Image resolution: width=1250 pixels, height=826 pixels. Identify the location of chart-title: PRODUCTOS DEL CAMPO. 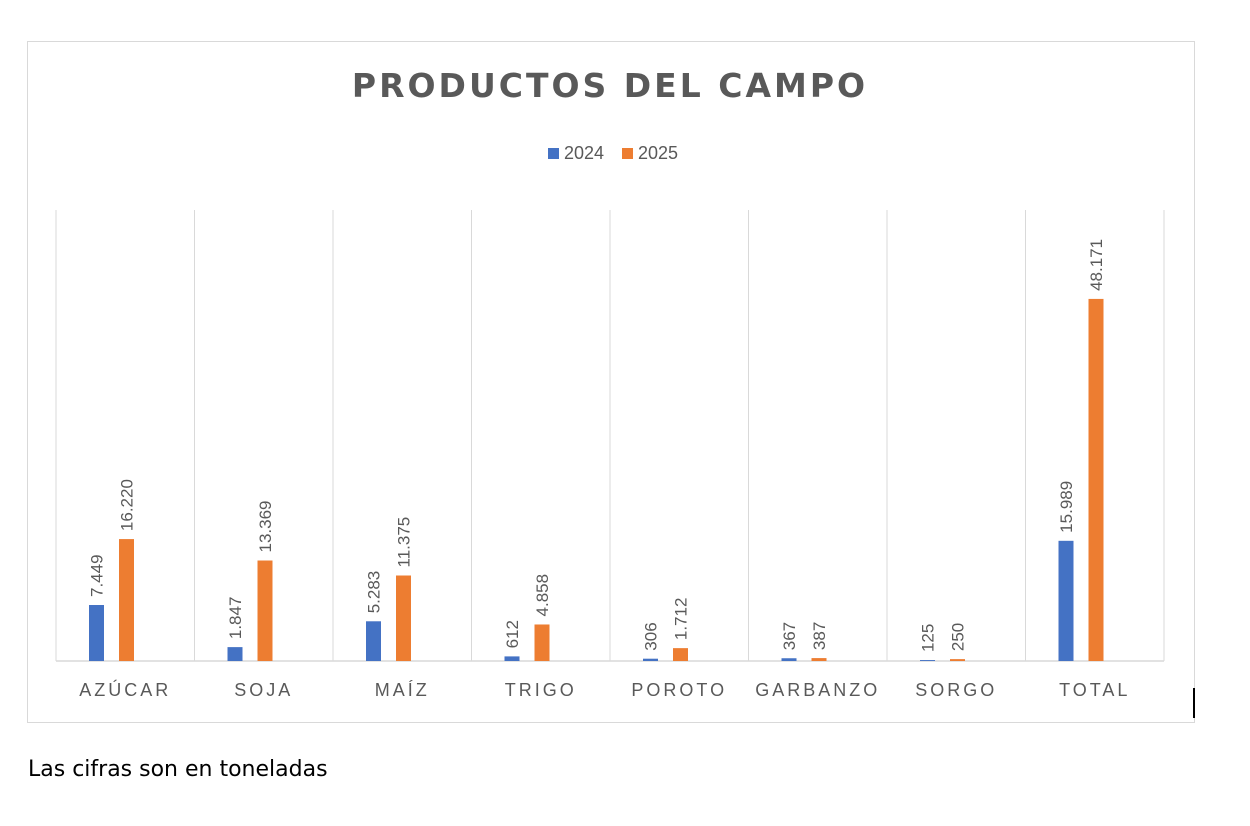
(610, 85).